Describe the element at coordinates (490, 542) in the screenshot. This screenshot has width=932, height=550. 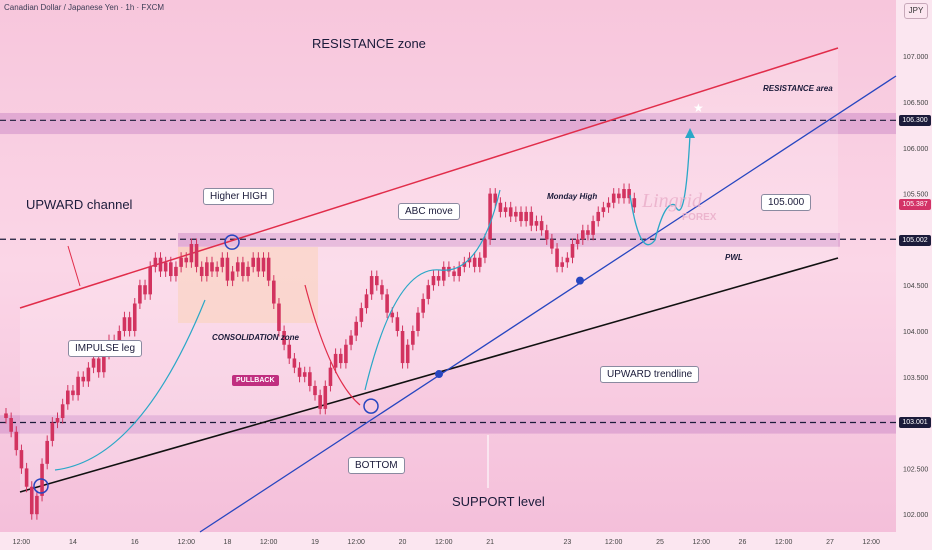
I see `x-tick-label: 21` at that location.